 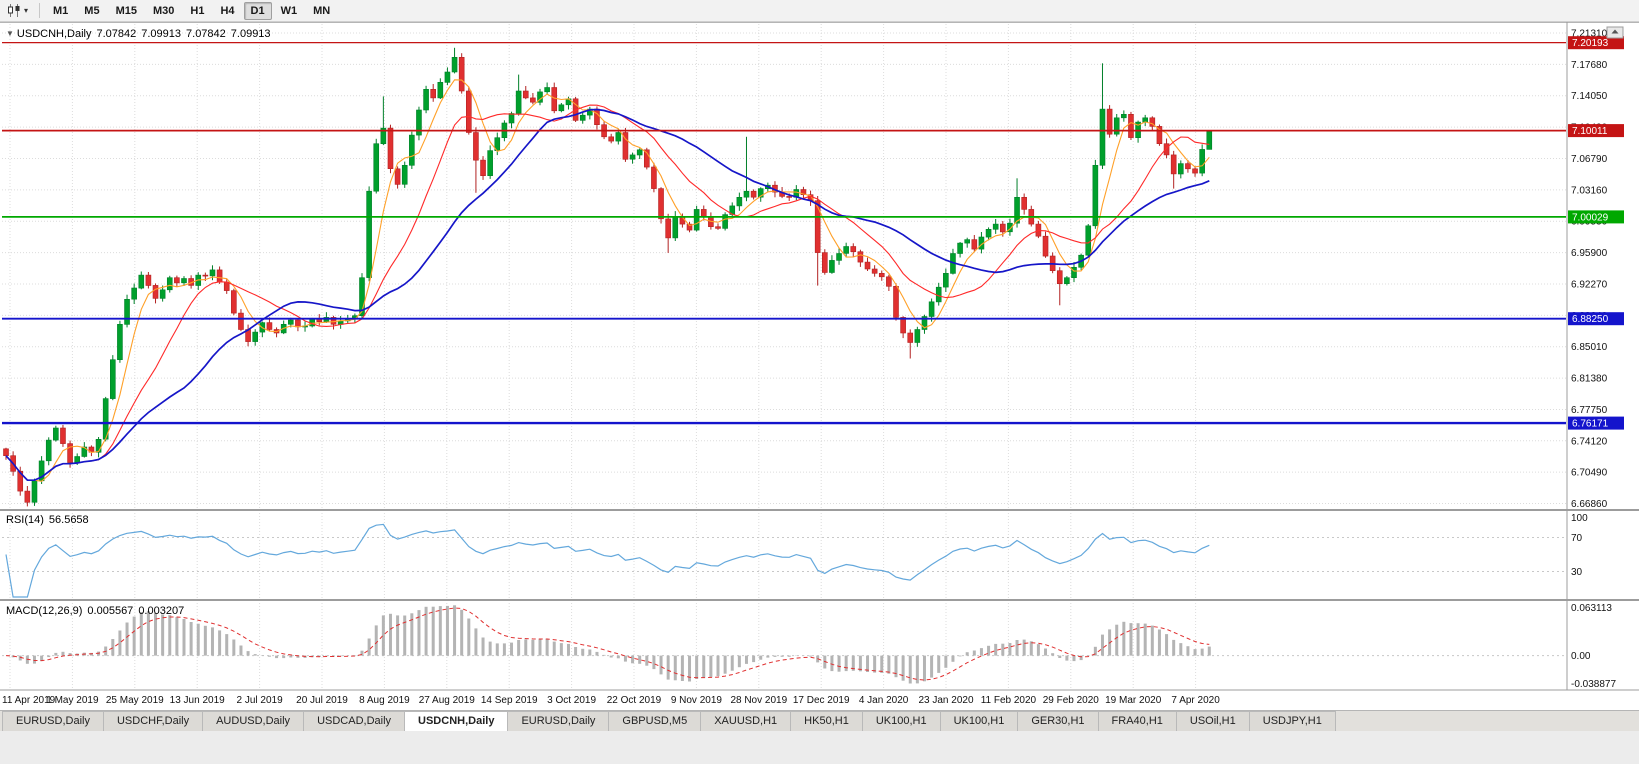 What do you see at coordinates (1589, 96) in the screenshot?
I see `price-axis-label: 7.14050` at bounding box center [1589, 96].